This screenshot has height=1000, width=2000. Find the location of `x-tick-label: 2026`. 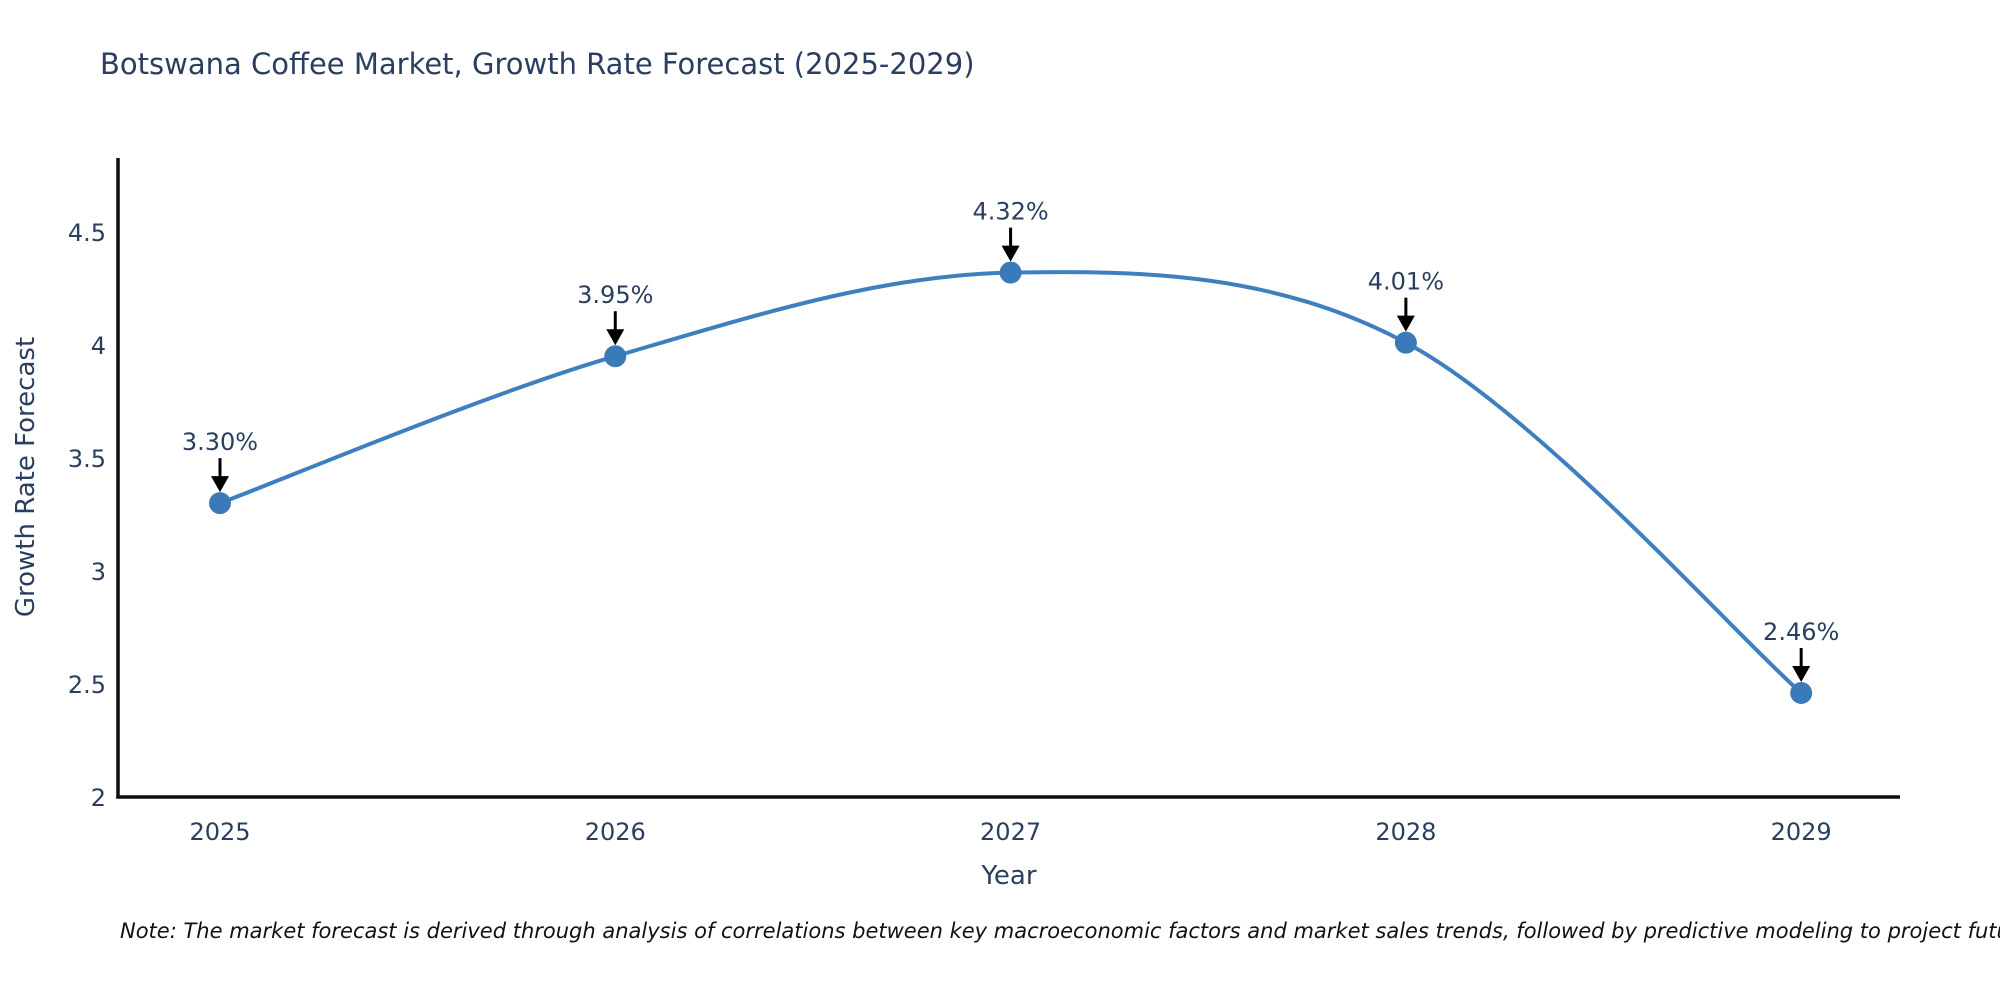

x-tick-label: 2026 is located at coordinates (615, 832).